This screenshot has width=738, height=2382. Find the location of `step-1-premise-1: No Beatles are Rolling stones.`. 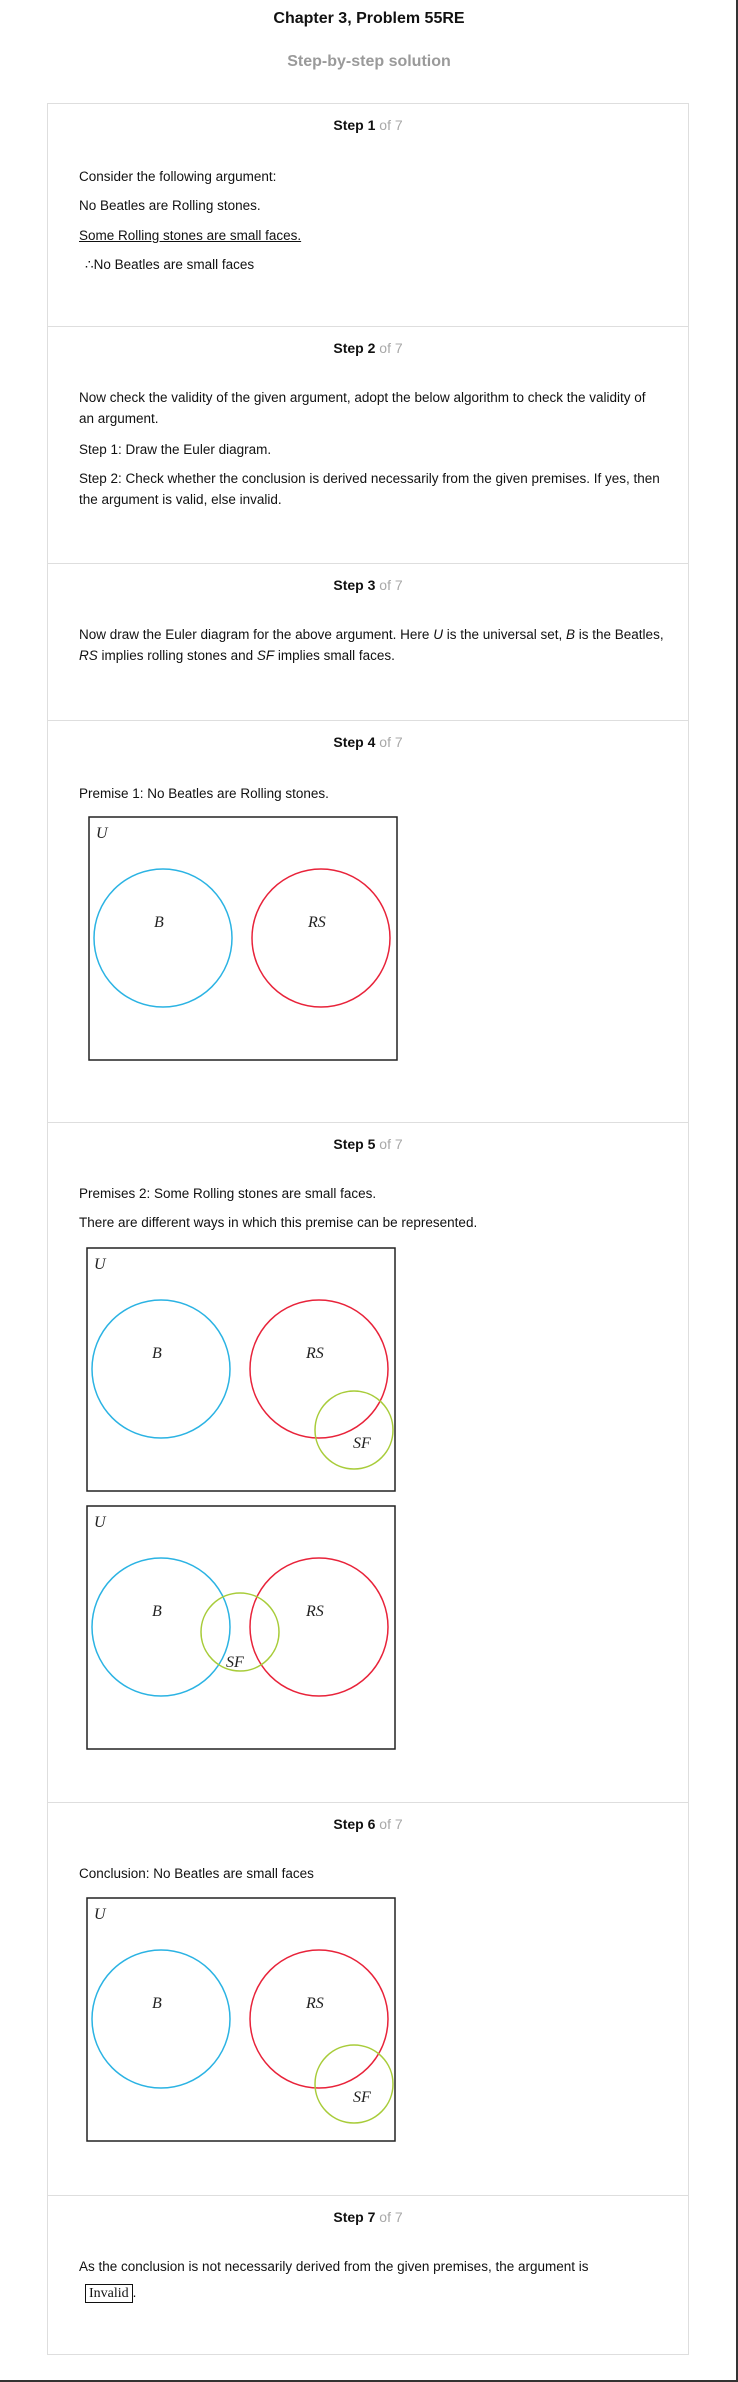

step-1-premise-1: No Beatles are Rolling stones. is located at coordinates (170, 205).